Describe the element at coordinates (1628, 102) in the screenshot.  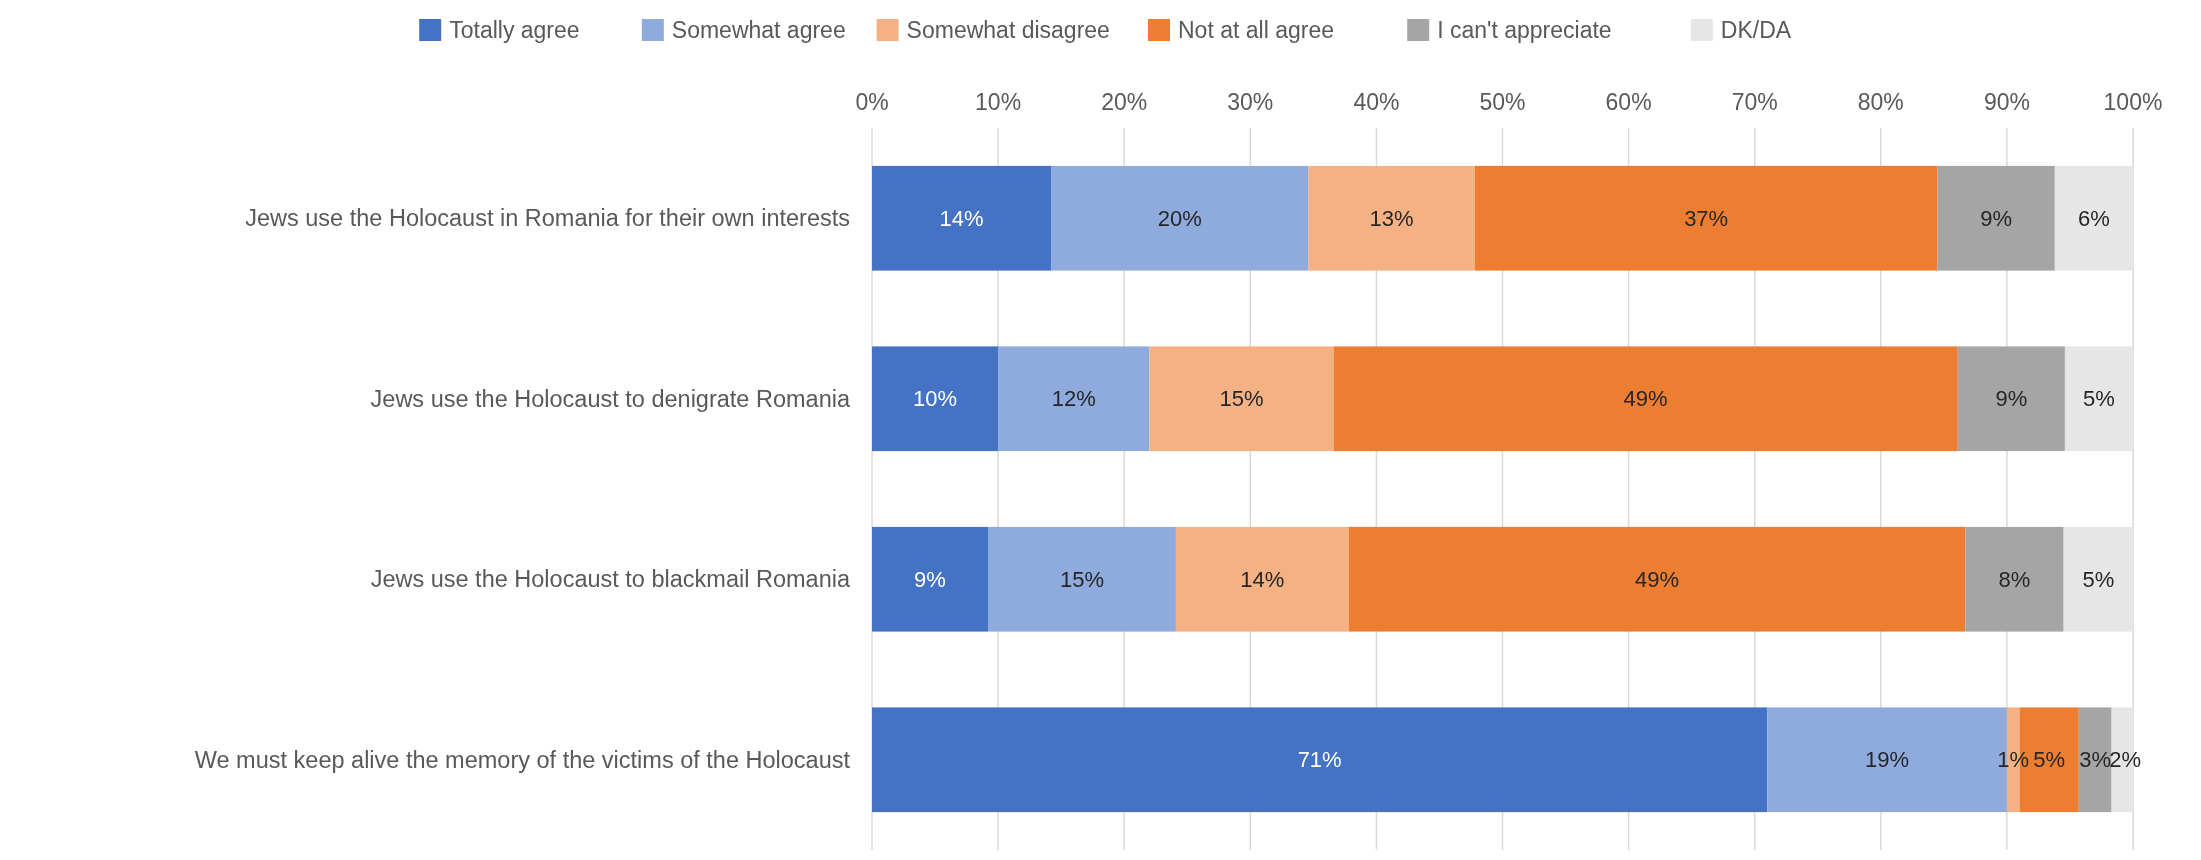
I see `x-tick-label: 60%` at that location.